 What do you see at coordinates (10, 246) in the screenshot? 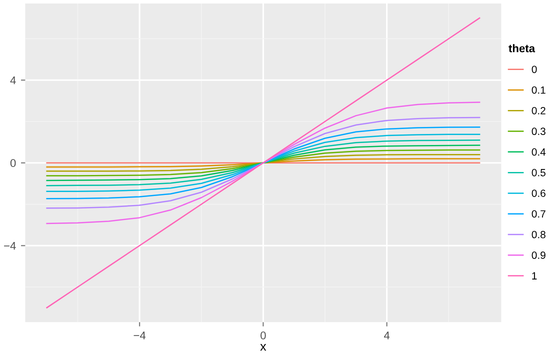
I see `y-tick-label: −4` at bounding box center [10, 246].